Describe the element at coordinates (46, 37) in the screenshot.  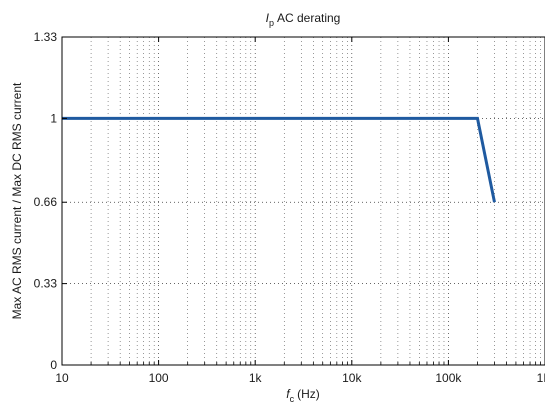
I see `y-tick-label: 1.33` at that location.